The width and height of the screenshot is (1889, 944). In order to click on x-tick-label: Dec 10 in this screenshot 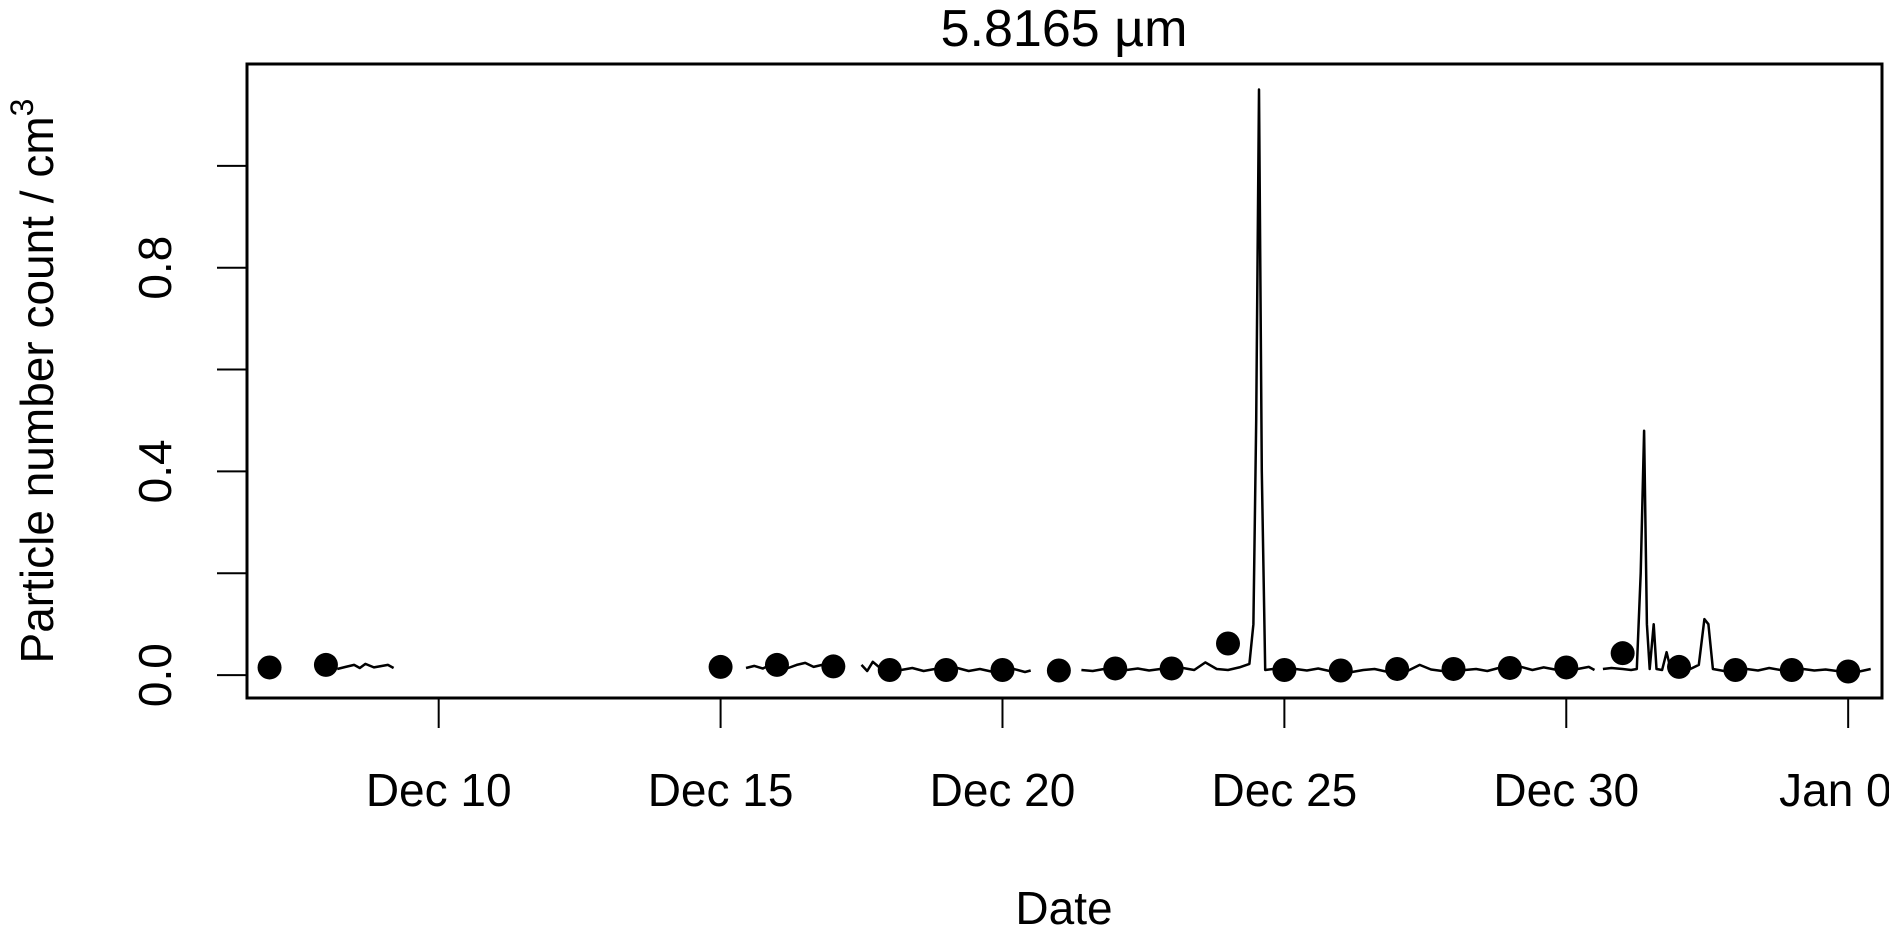, I will do `click(439, 790)`.